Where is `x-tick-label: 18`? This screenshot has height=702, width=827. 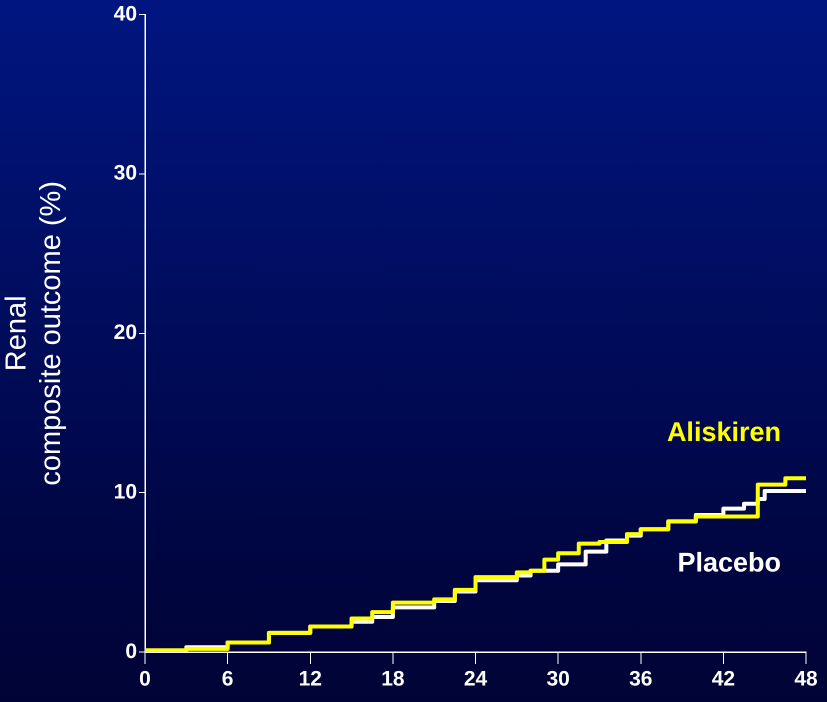
x-tick-label: 18 is located at coordinates (393, 678).